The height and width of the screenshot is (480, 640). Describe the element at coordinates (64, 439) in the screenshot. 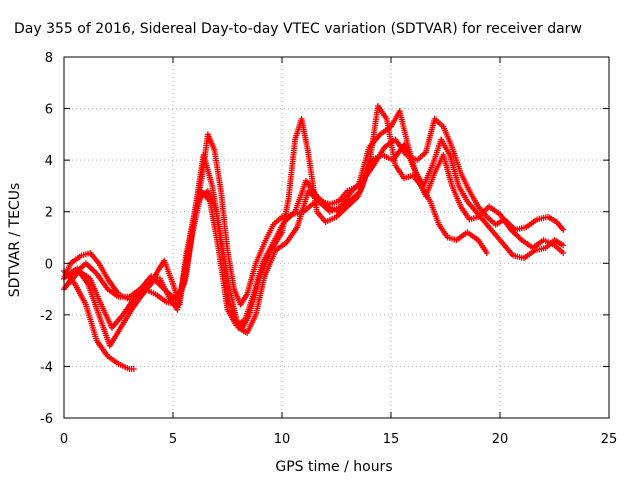

I see `x-tick-label: 0` at that location.